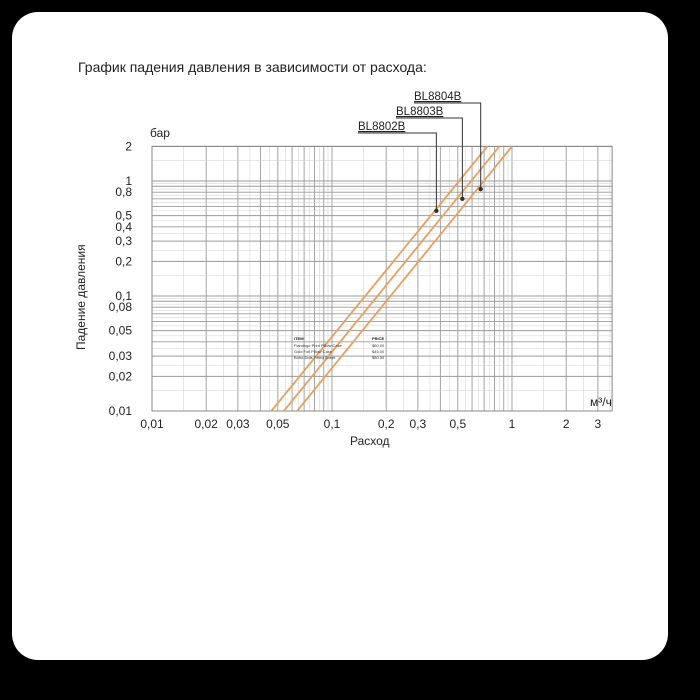 This screenshot has width=700, height=700. What do you see at coordinates (121, 376) in the screenshot?
I see `y-tick-label: 0,02` at bounding box center [121, 376].